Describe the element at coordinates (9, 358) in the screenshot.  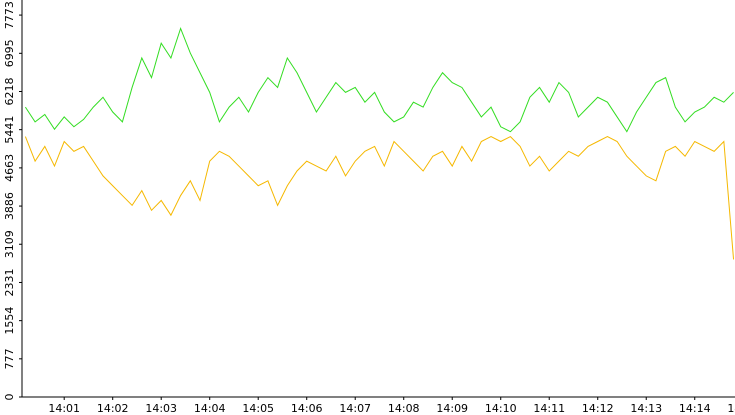
I see `y-tick-label: 777` at that location.